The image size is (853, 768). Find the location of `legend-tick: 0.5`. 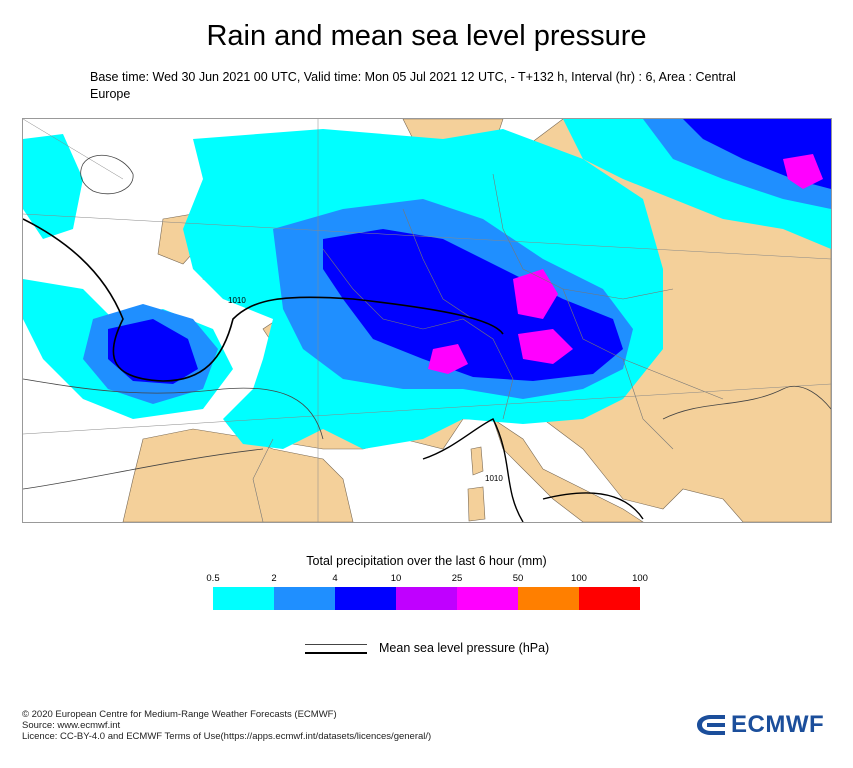

legend-tick: 0.5 is located at coordinates (213, 578).